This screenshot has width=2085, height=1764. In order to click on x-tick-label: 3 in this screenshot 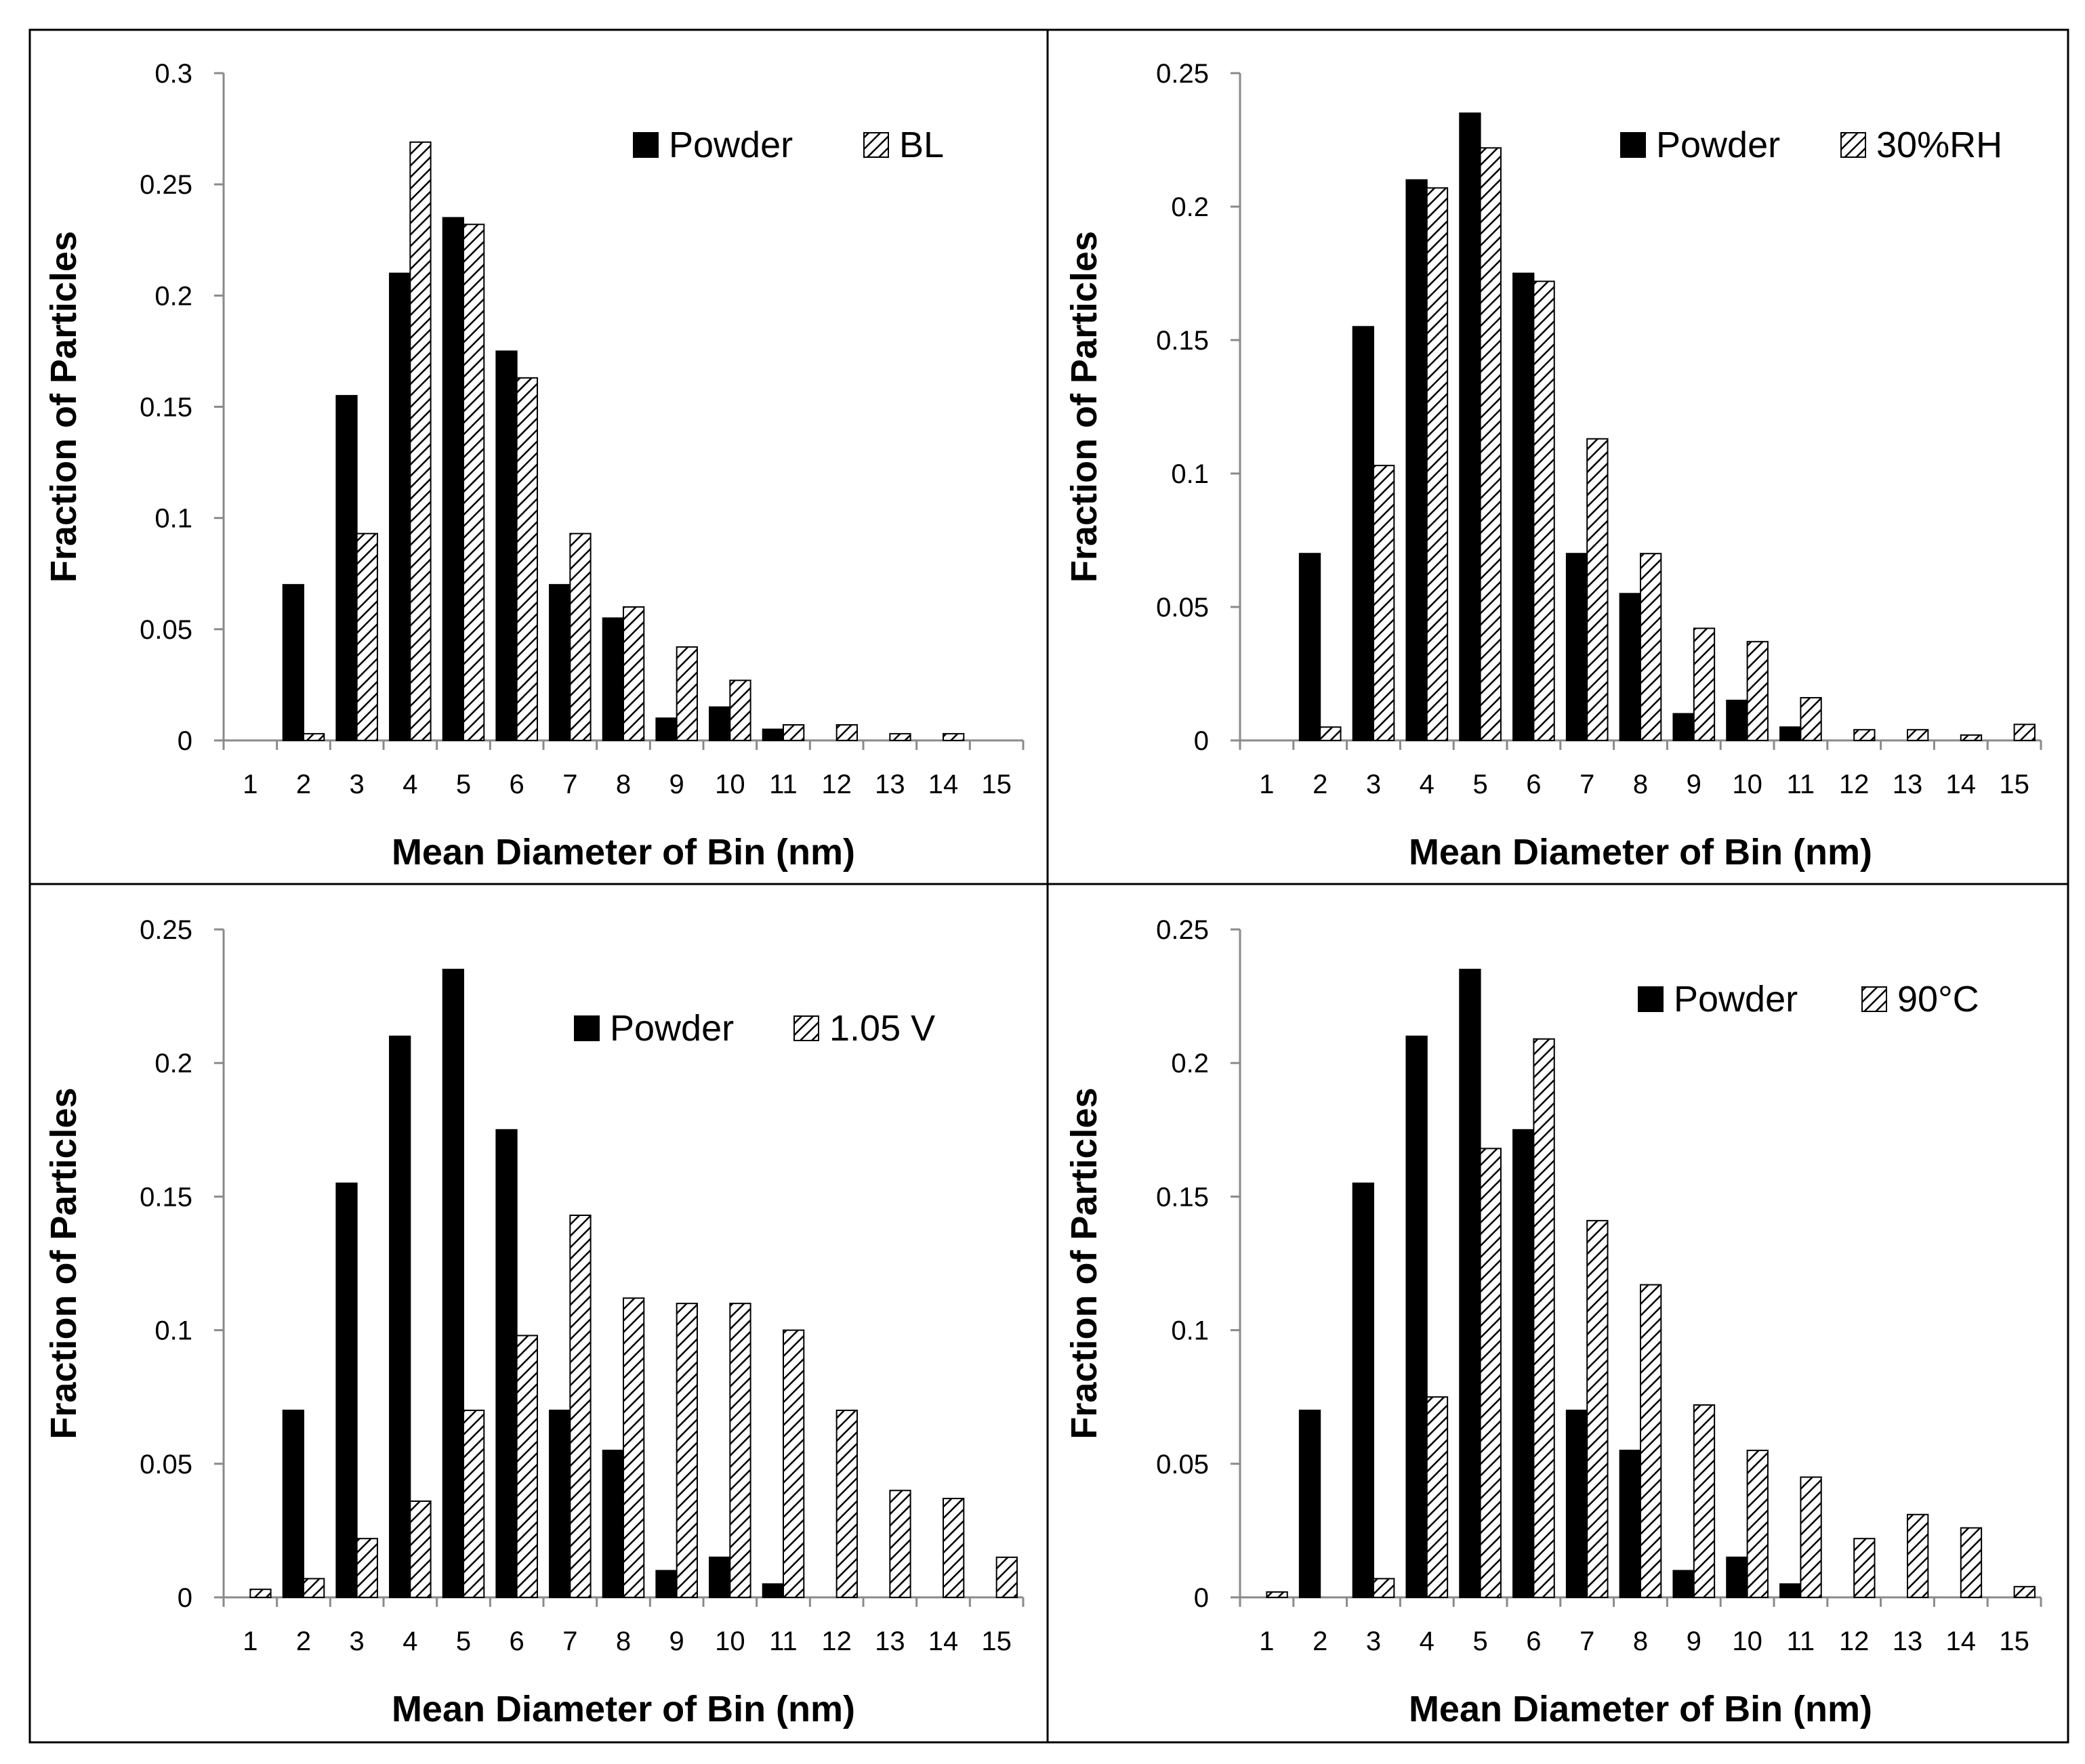, I will do `click(1373, 1641)`.